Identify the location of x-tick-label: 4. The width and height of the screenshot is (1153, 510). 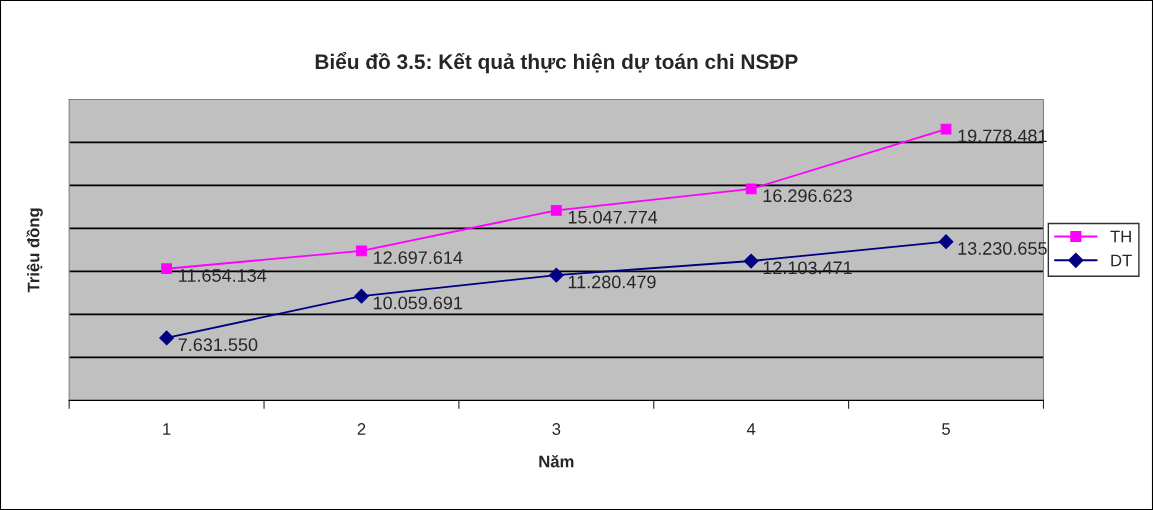
(751, 429).